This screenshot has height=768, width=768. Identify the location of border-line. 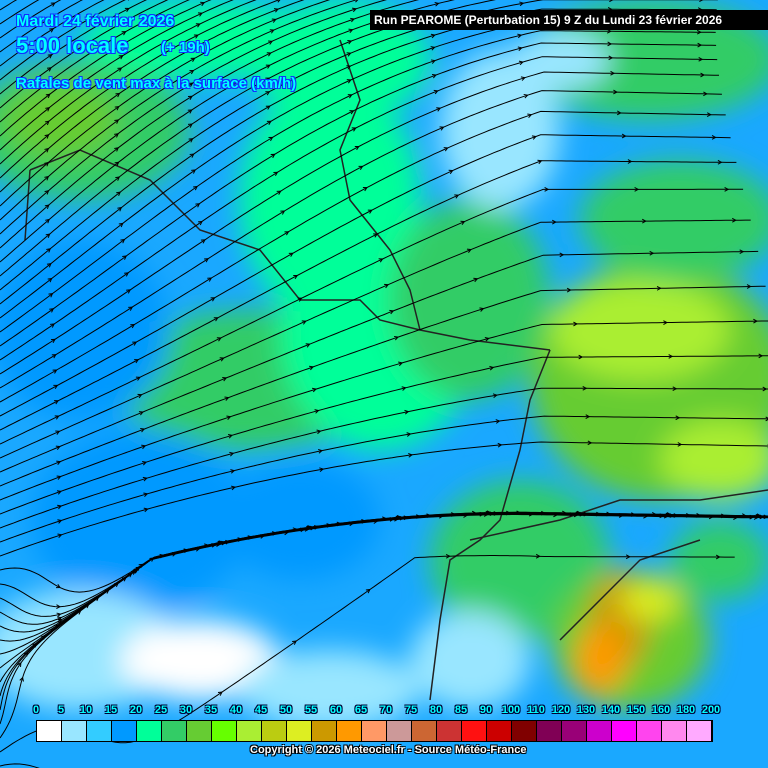
(630, 590).